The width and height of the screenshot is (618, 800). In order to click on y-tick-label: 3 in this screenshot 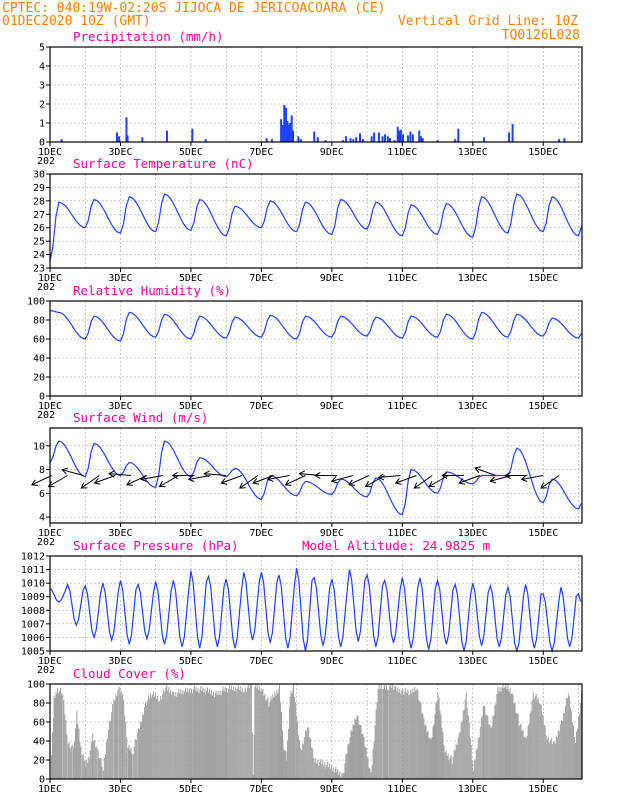, I will do `click(42, 86)`.